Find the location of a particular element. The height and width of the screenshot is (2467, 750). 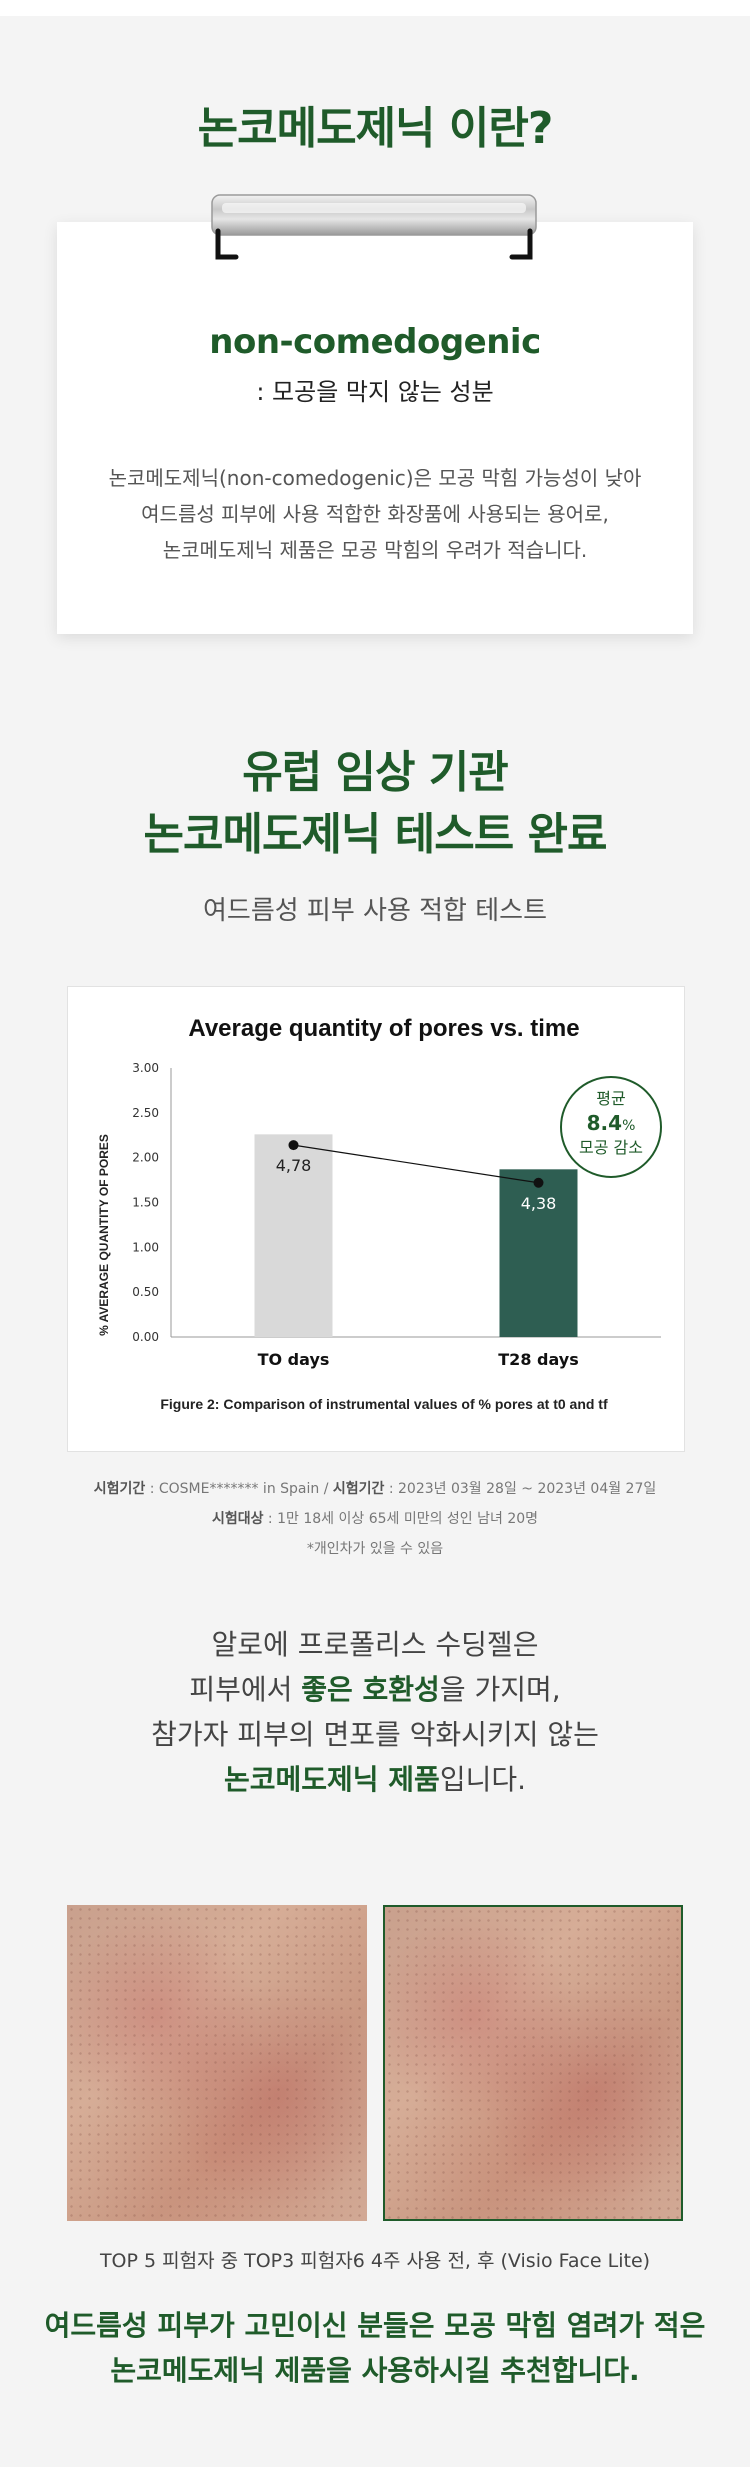

top-band is located at coordinates (375, 8).